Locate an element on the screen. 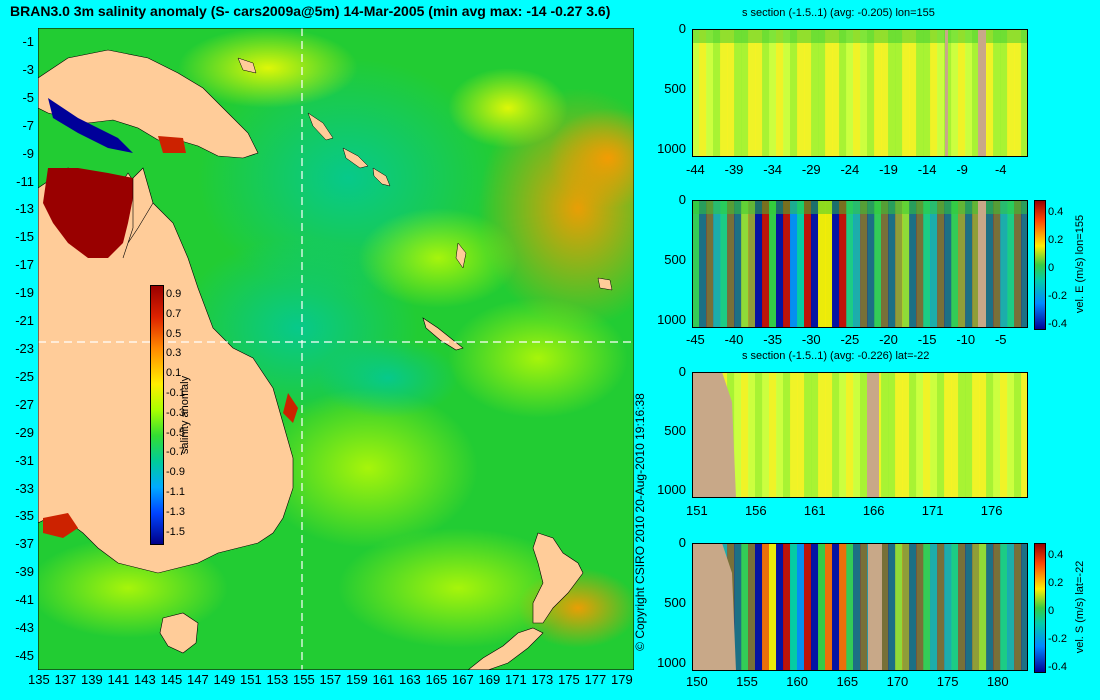  panel-x-tick: -29 is located at coordinates (811, 169).